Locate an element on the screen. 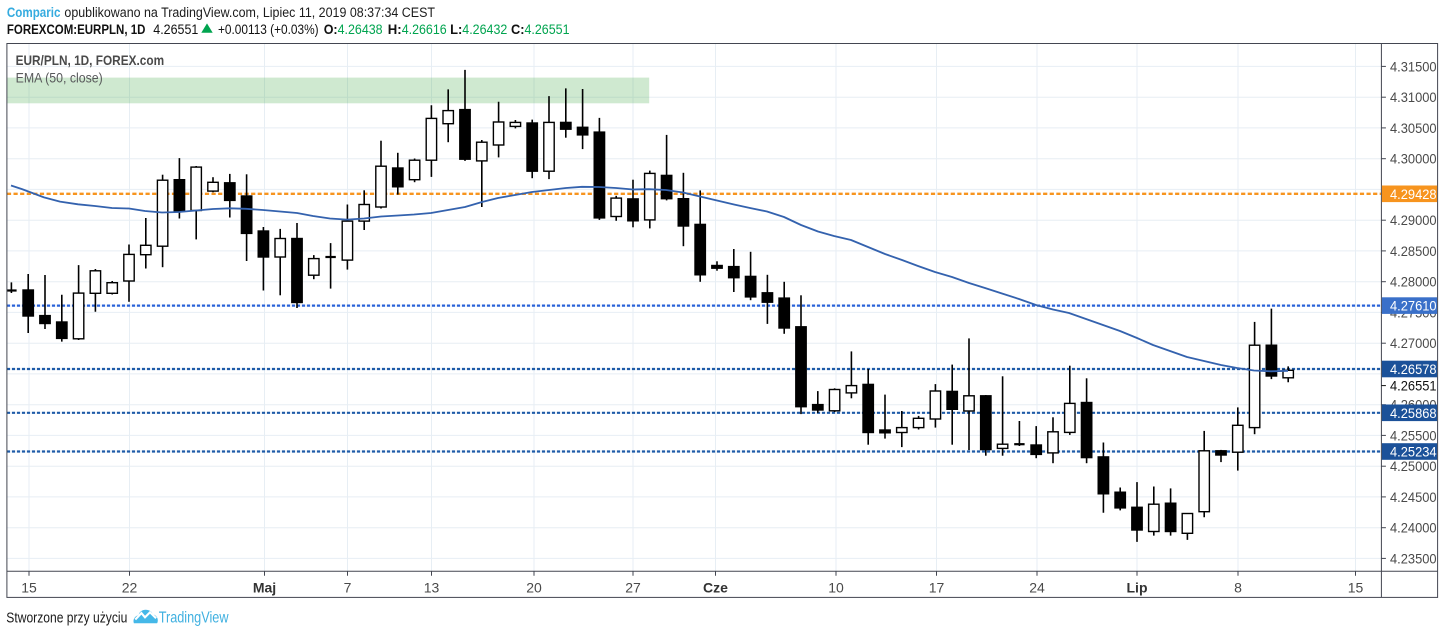  svg-text: Stworzone przy użyciu is located at coordinates (66, 617).